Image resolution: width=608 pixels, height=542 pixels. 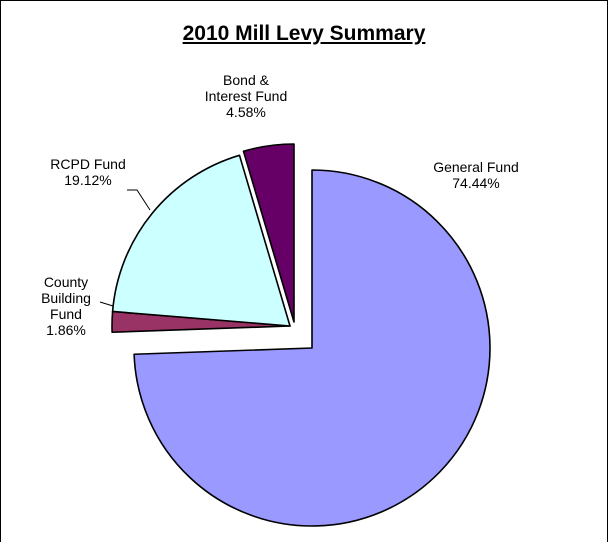 I want to click on pie-slice-rcpd-fund, so click(x=201, y=240).